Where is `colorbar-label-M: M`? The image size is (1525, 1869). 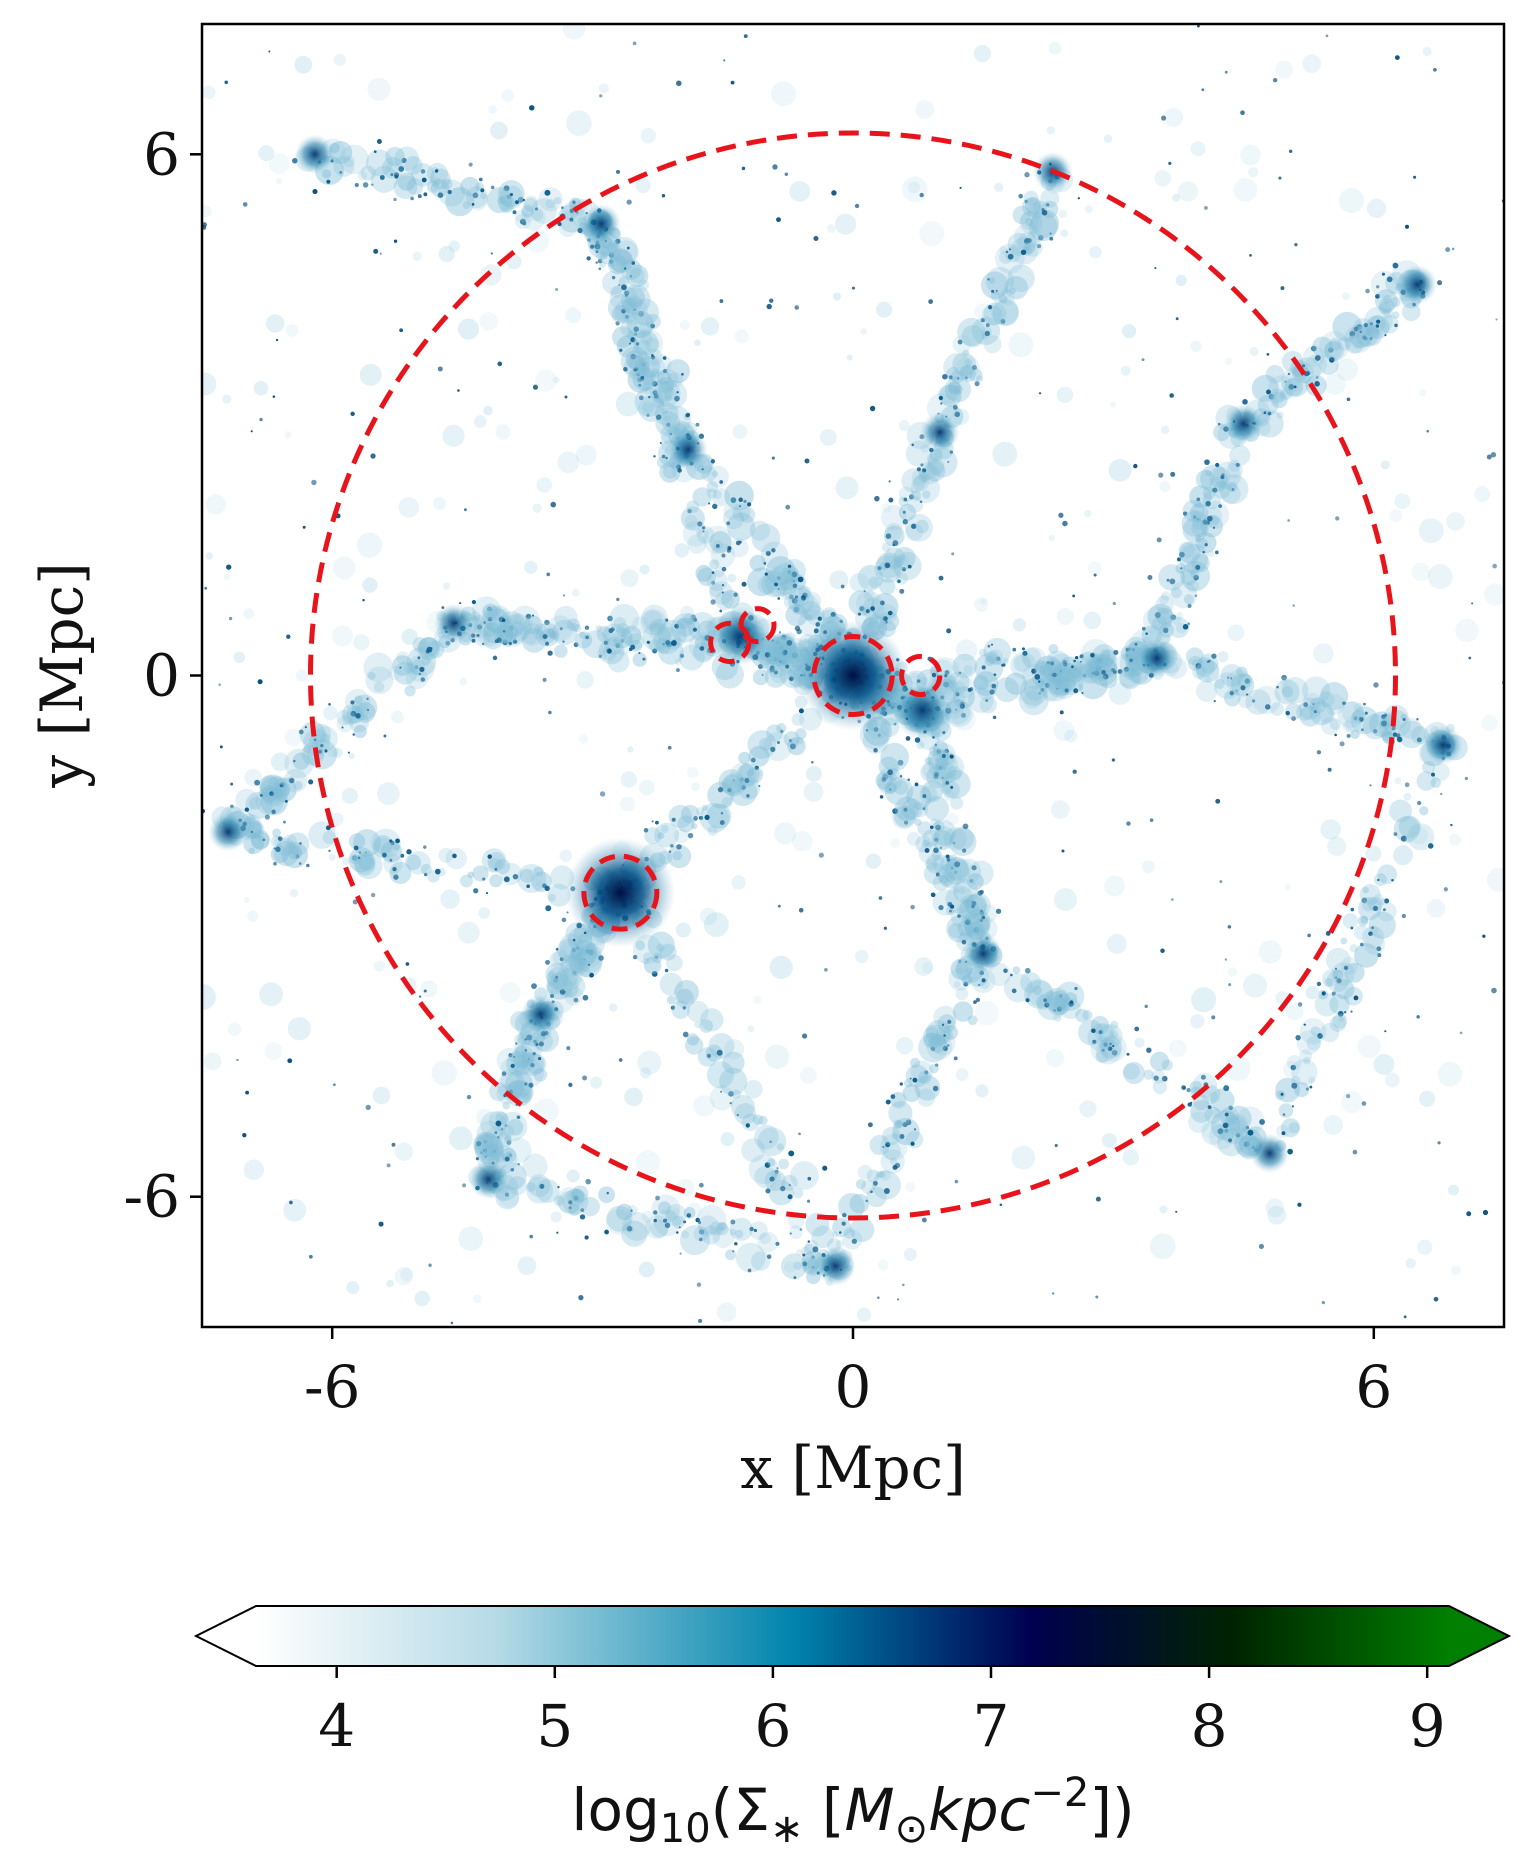
colorbar-label-M: M is located at coordinates (870, 1810).